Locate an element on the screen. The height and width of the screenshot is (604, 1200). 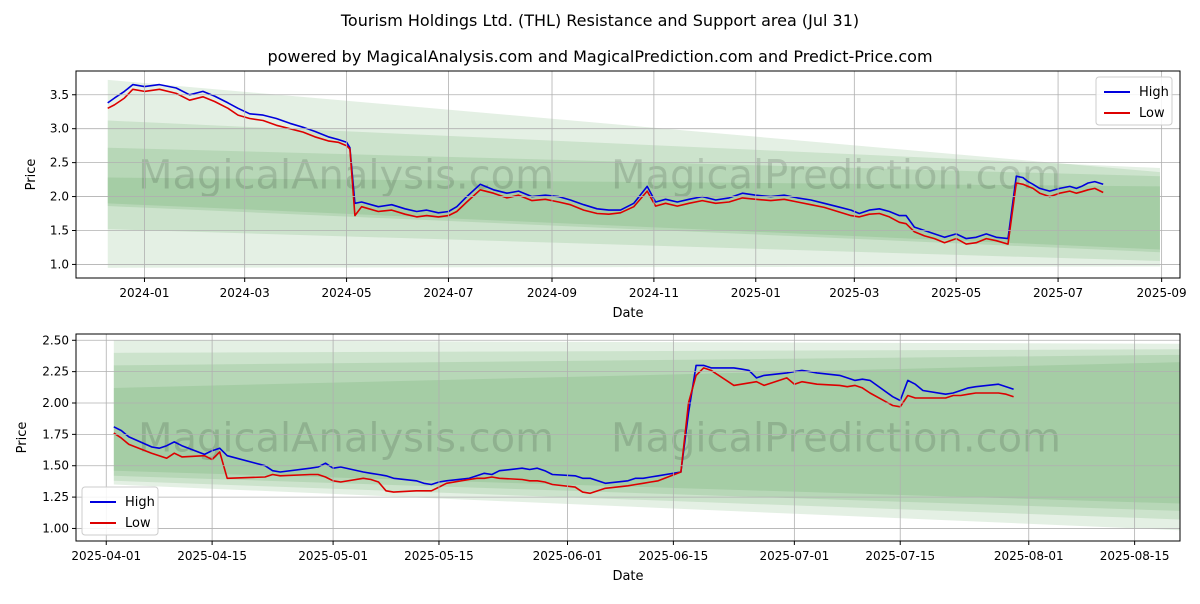
watermark: MagicalAnalysis.com MagicalPrediction.com is located at coordinates (599, 176).